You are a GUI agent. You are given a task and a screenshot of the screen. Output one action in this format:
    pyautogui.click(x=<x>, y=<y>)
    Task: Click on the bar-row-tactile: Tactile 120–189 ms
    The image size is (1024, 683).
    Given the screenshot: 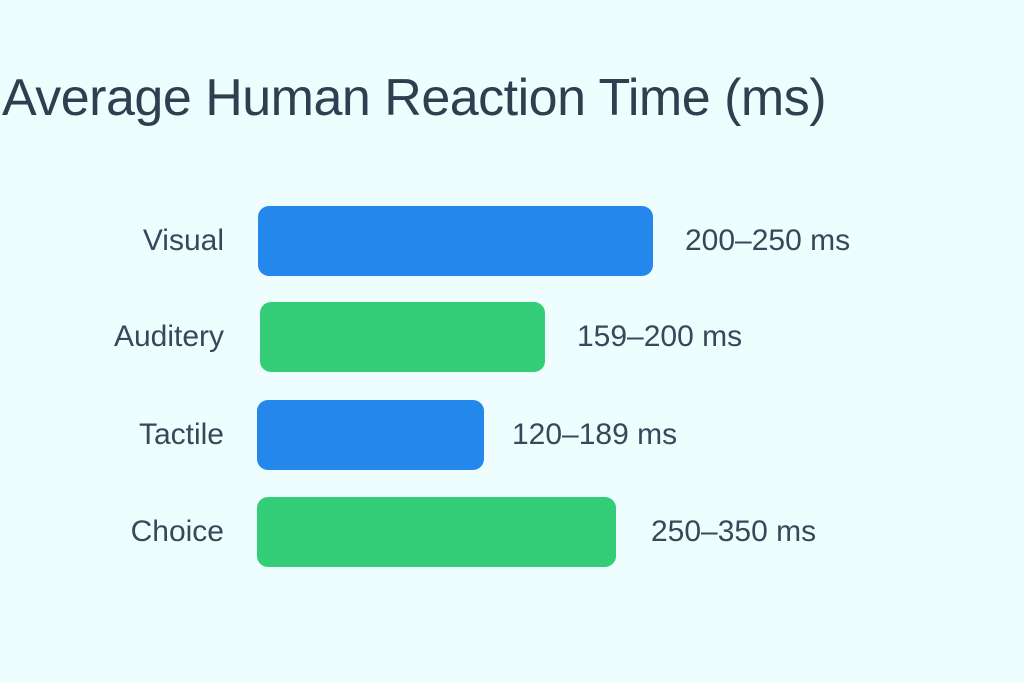 What is the action you would take?
    pyautogui.click(x=512, y=435)
    